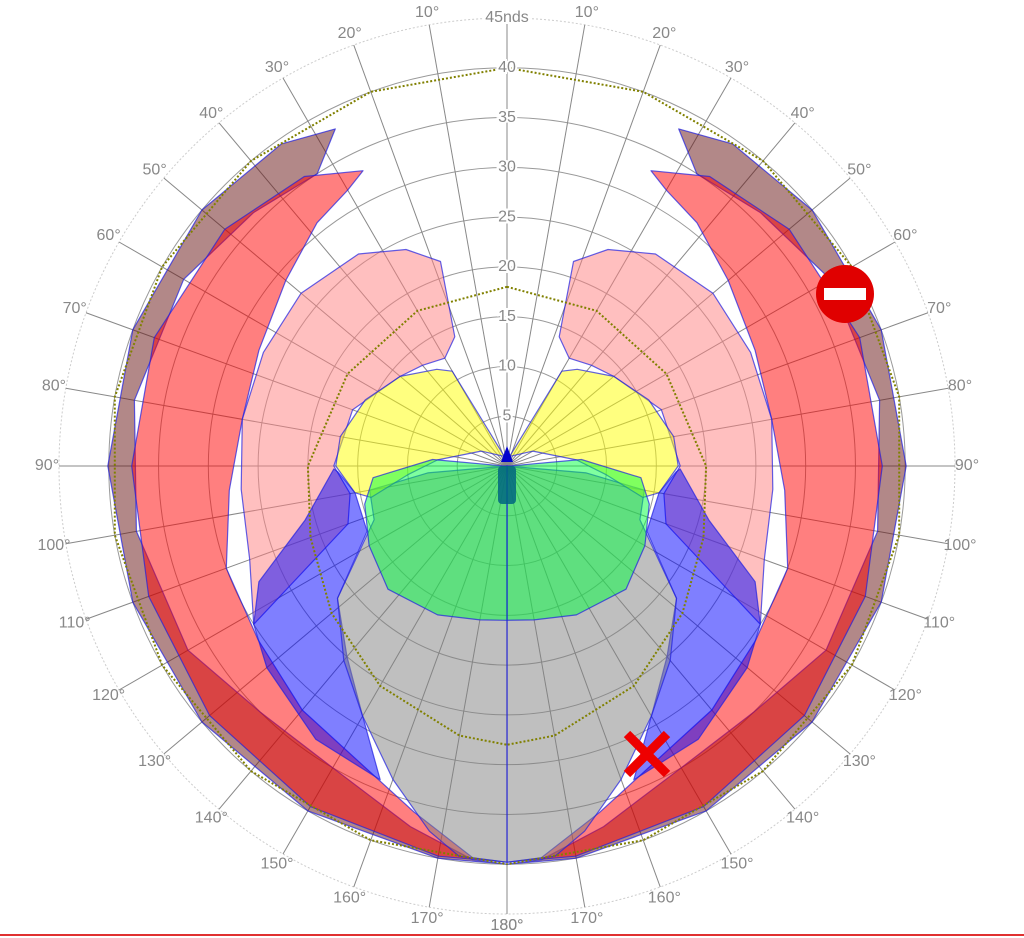  What do you see at coordinates (506, 925) in the screenshot?
I see `angle-label: 180°` at bounding box center [506, 925].